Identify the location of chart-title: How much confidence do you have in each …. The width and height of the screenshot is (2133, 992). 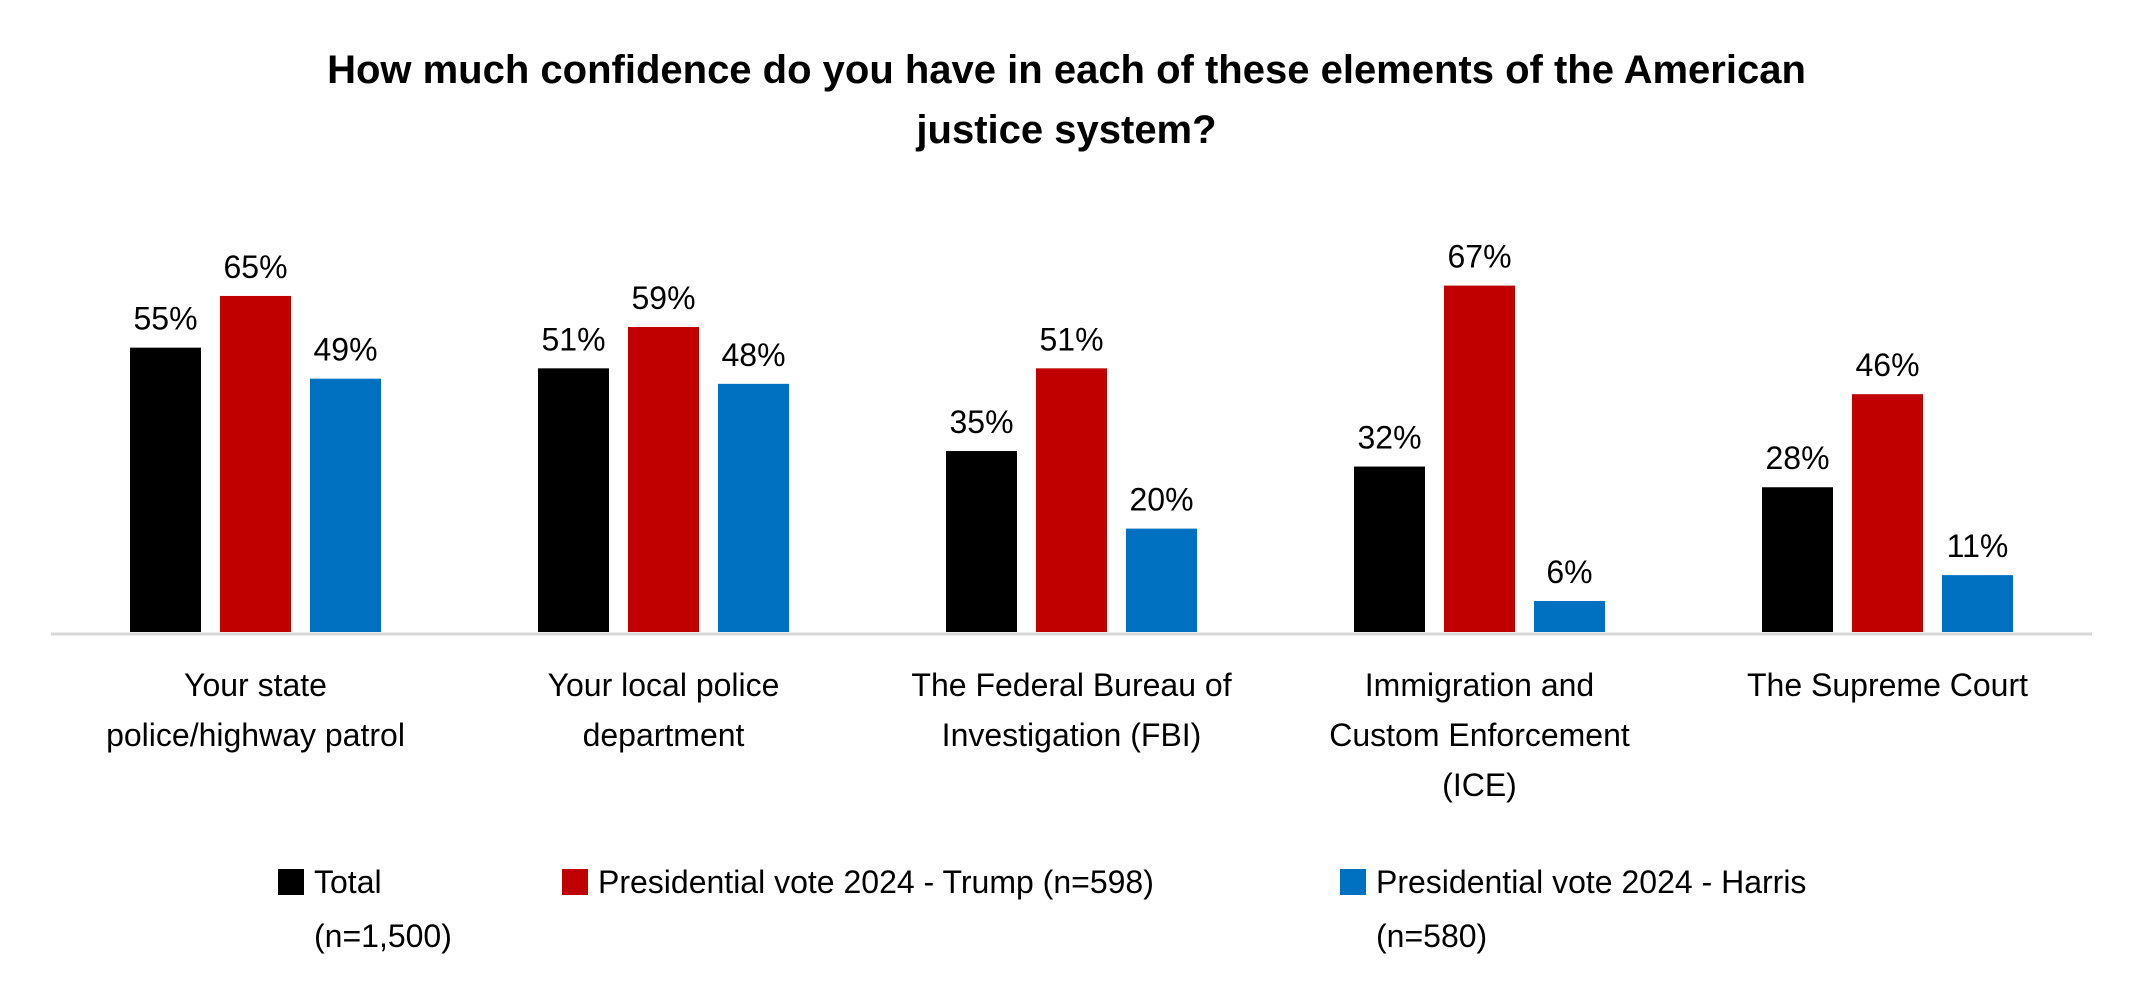
(1066, 100).